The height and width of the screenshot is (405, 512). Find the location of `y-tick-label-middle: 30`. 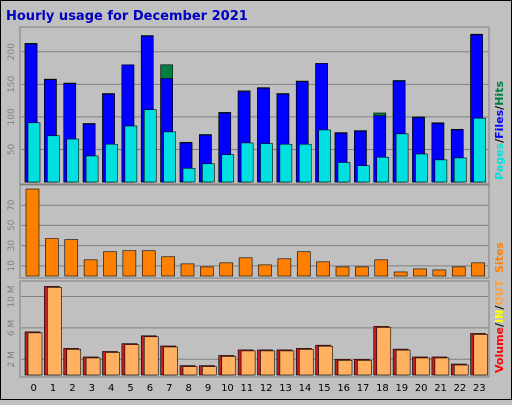

y-tick-label-middle: 30 is located at coordinates (12, 246).